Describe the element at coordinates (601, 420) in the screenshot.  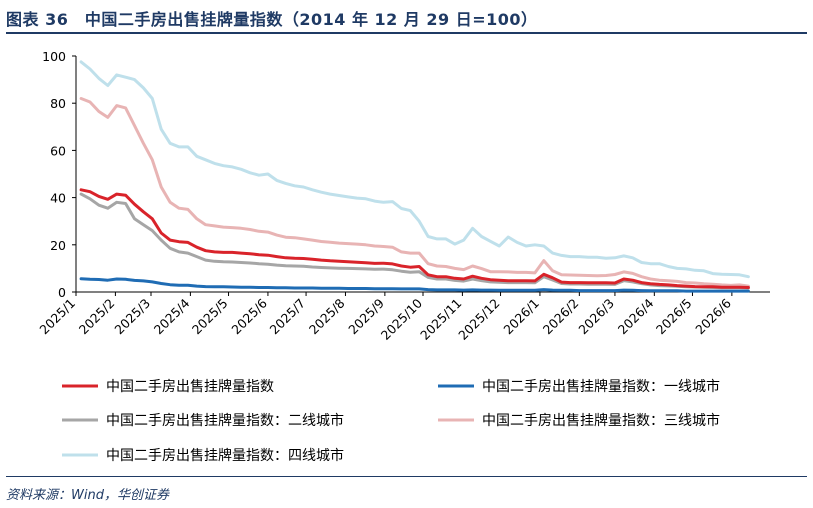
I see `legend-label-3: 中国二手房出售挂牌量指数：三线城市` at that location.